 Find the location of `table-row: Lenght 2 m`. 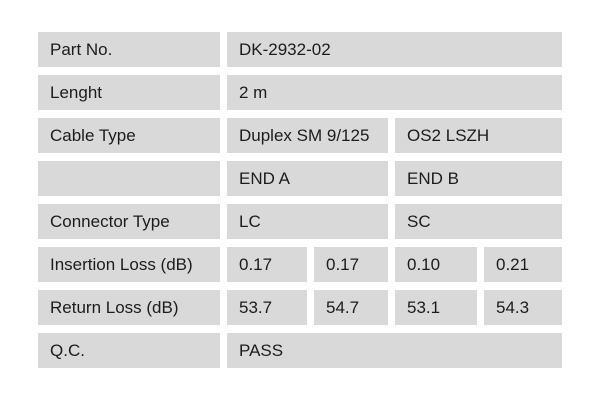

table-row: Lenght 2 m is located at coordinates (300, 92).